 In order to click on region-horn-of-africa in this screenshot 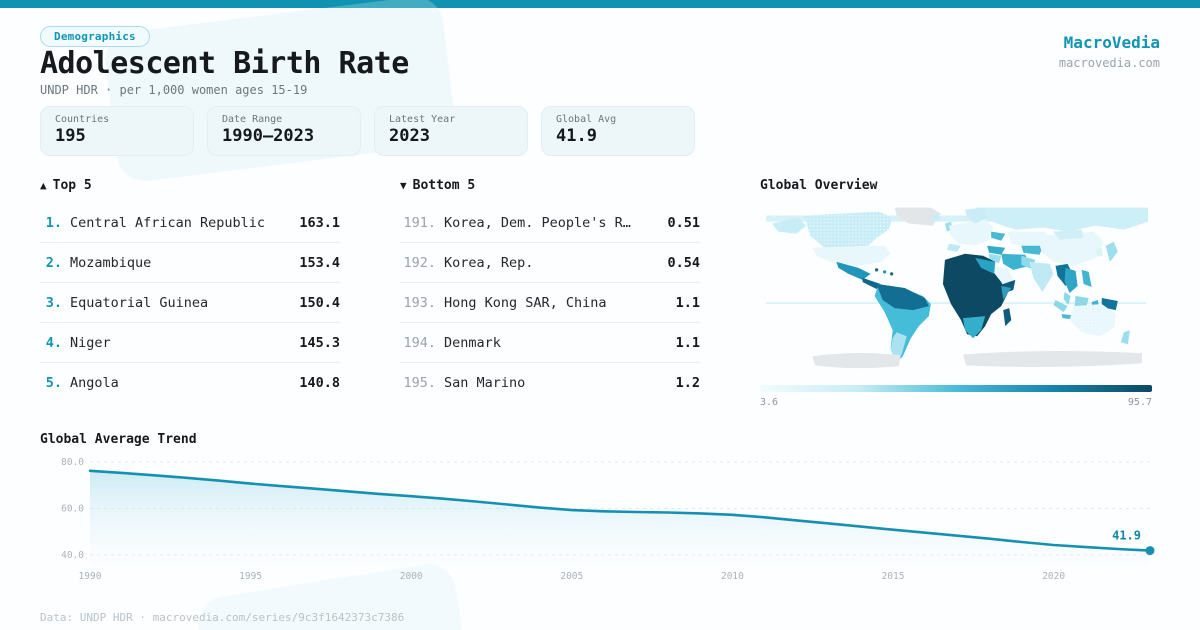, I will do `click(1006, 293)`.